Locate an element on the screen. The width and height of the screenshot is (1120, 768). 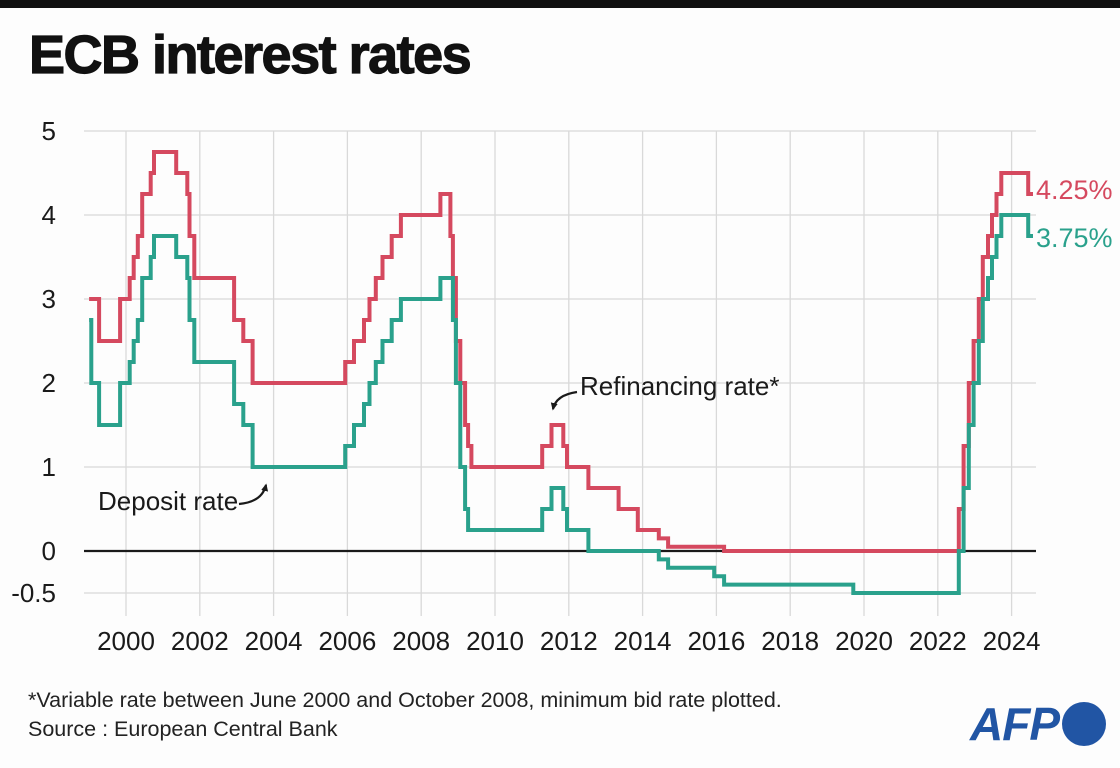
y-tick-label: 3 is located at coordinates (49, 299).